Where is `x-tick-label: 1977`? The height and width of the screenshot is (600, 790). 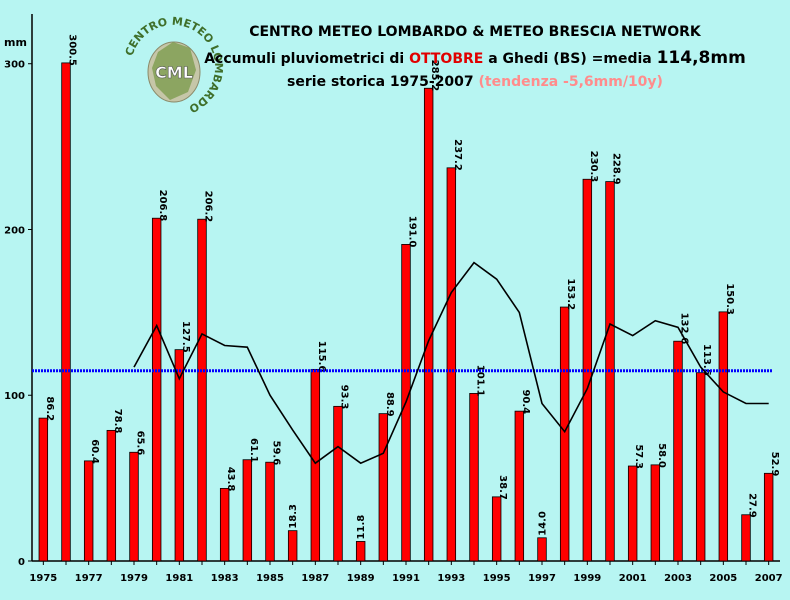 x-tick-label: 1977 is located at coordinates (89, 578).